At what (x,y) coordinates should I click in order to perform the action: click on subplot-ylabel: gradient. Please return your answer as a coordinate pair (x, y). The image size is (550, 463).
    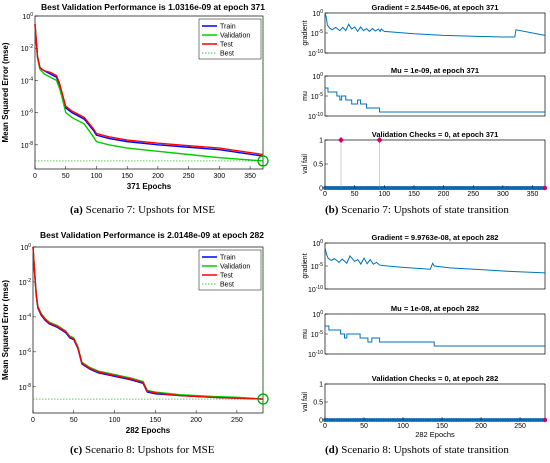
    Looking at the image, I should click on (305, 32).